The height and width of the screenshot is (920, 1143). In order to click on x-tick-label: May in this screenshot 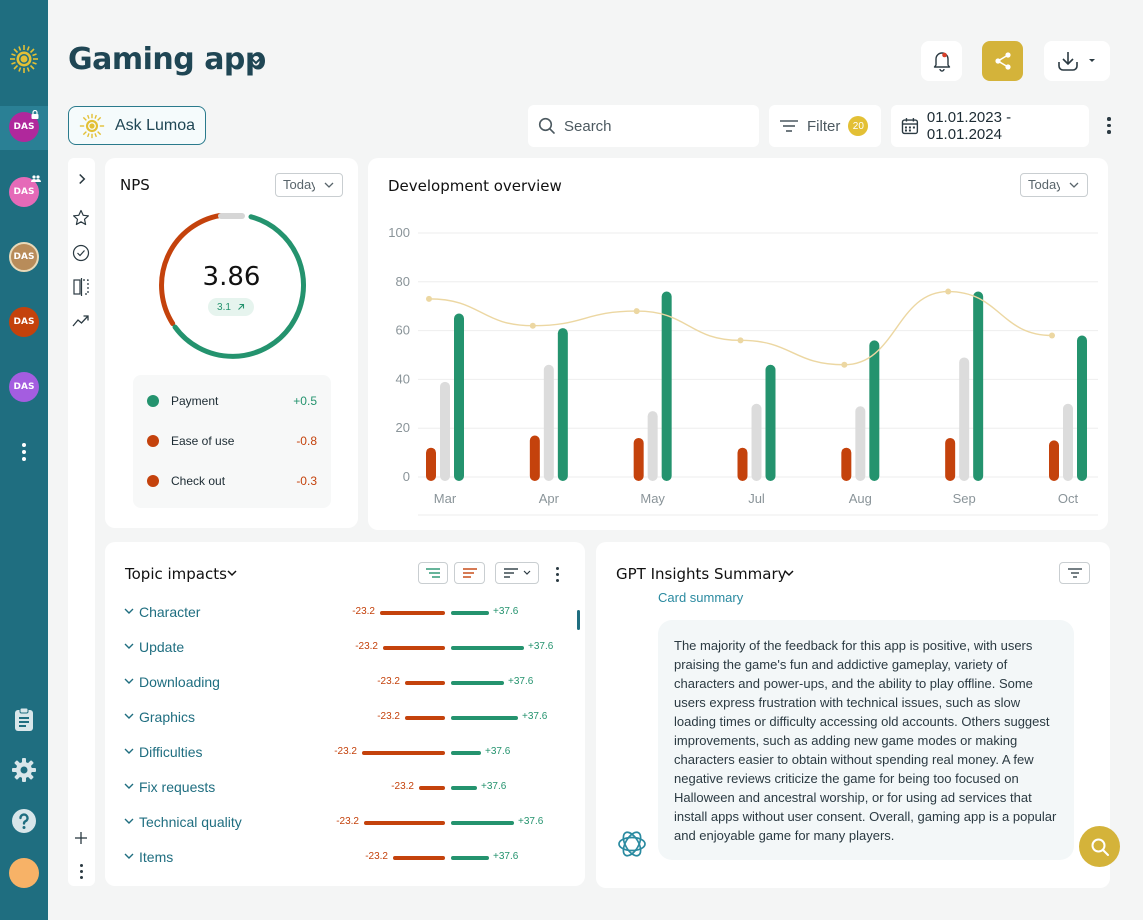, I will do `click(652, 498)`.